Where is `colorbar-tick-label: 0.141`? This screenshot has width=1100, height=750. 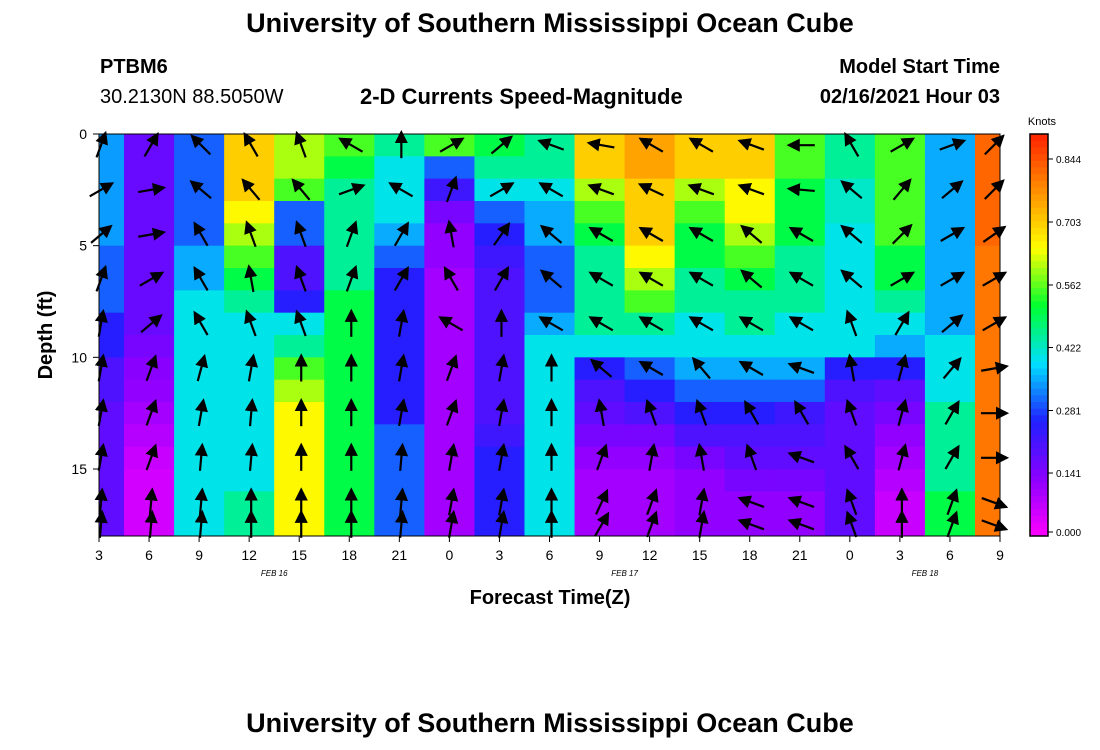
colorbar-tick-label: 0.141 is located at coordinates (1068, 474).